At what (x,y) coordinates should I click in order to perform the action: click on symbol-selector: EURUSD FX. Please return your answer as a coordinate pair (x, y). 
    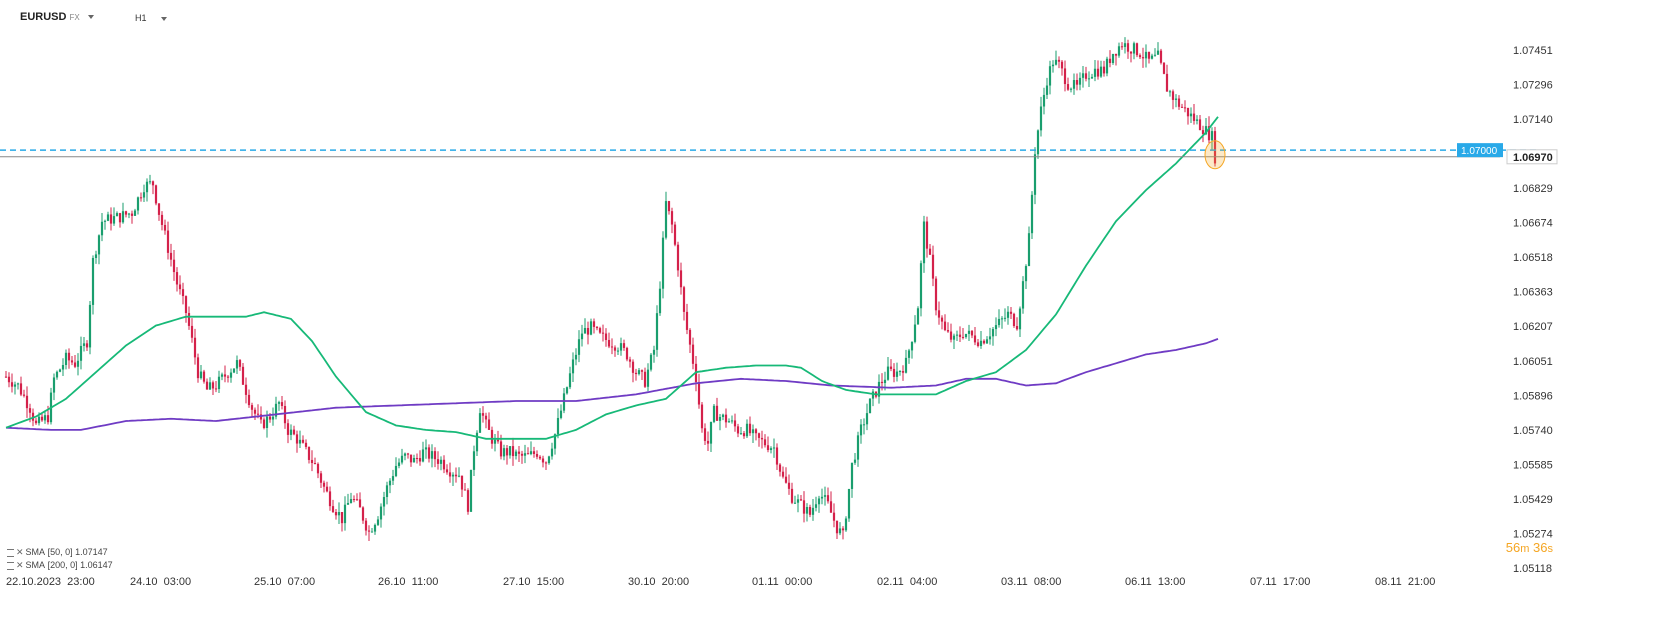
    Looking at the image, I should click on (57, 17).